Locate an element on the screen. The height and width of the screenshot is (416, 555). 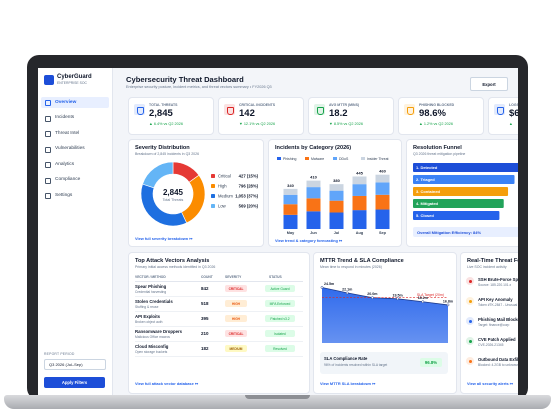
kpi-delta: ▲ 6.4% vs Q2 2026 is located at coordinates (166, 124).